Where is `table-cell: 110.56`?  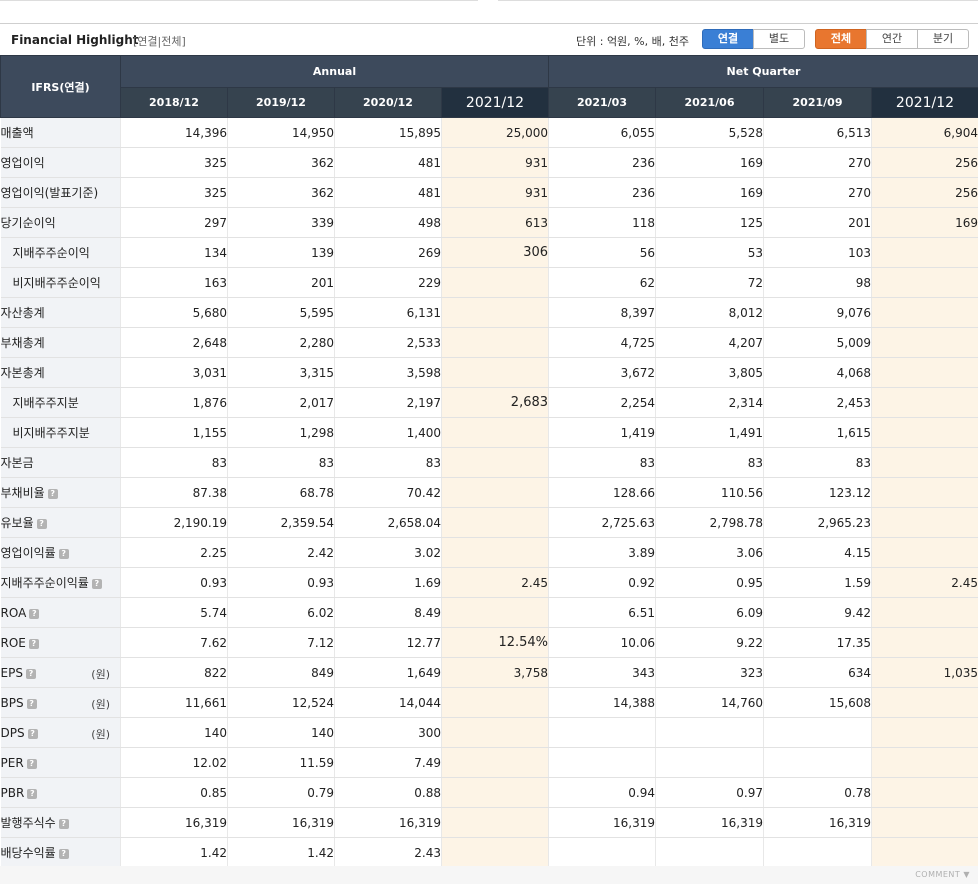 table-cell: 110.56 is located at coordinates (710, 492).